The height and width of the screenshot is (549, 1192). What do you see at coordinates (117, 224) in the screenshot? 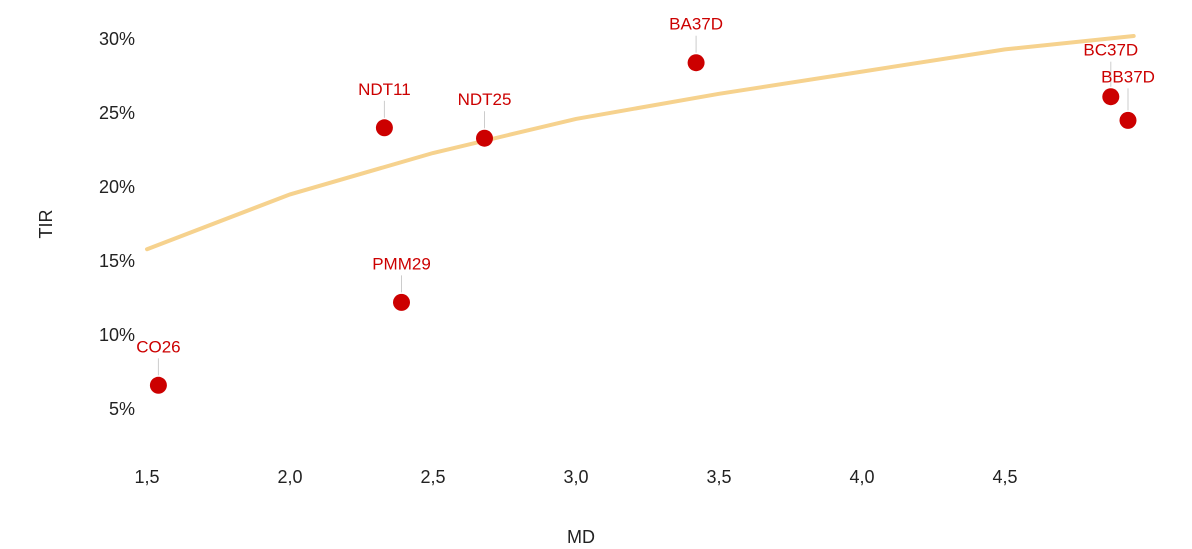
I see `y-axis-ticks: 5% 10% 15% 20% 25% 30%` at bounding box center [117, 224].